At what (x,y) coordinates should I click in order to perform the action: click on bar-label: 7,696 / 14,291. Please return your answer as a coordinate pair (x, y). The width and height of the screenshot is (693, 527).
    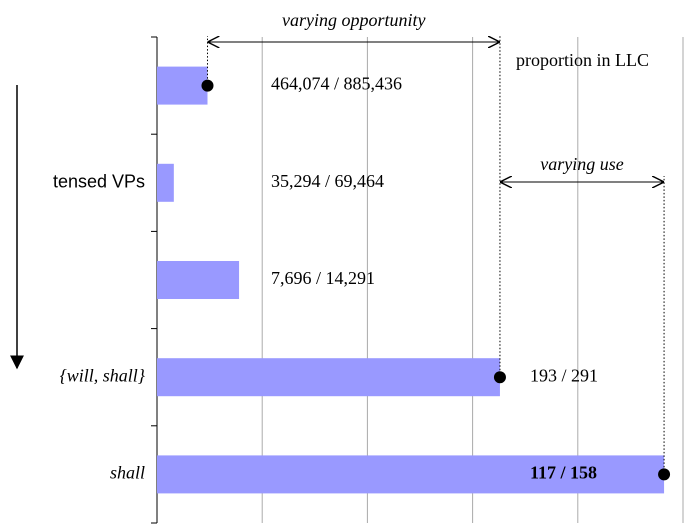
    Looking at the image, I should click on (323, 278).